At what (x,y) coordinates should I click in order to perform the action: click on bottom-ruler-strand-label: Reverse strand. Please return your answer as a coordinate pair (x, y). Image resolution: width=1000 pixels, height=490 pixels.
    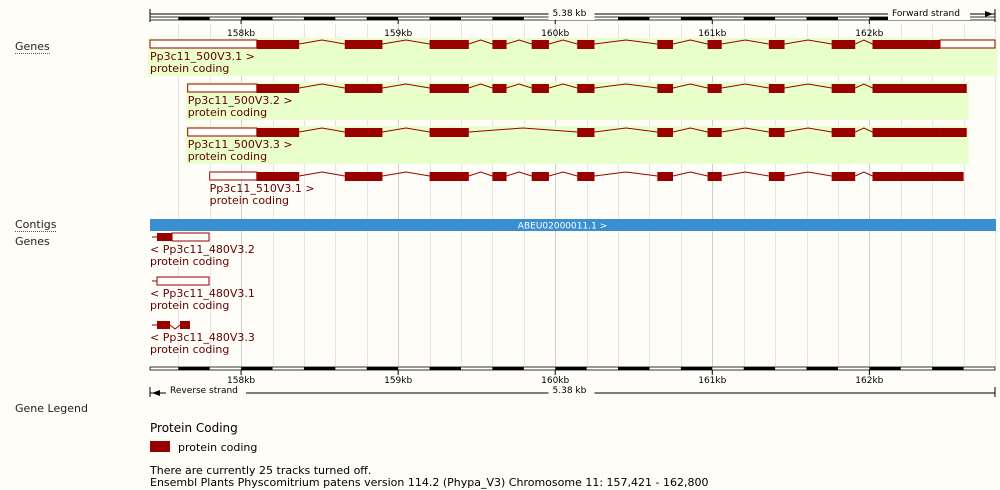
    Looking at the image, I should click on (204, 391).